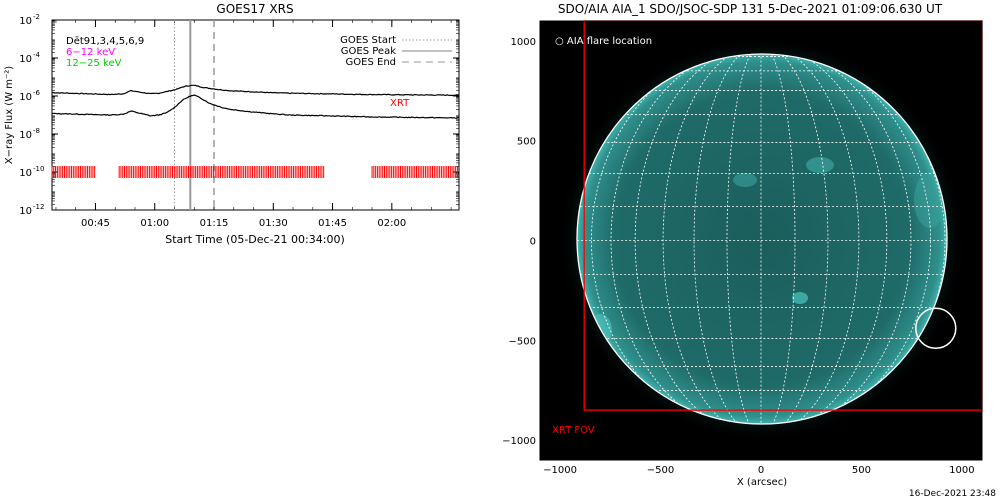 This screenshot has width=1000, height=500. I want to click on aia-x-axis: −1000 −500 0 500 1000, so click(759, 465).